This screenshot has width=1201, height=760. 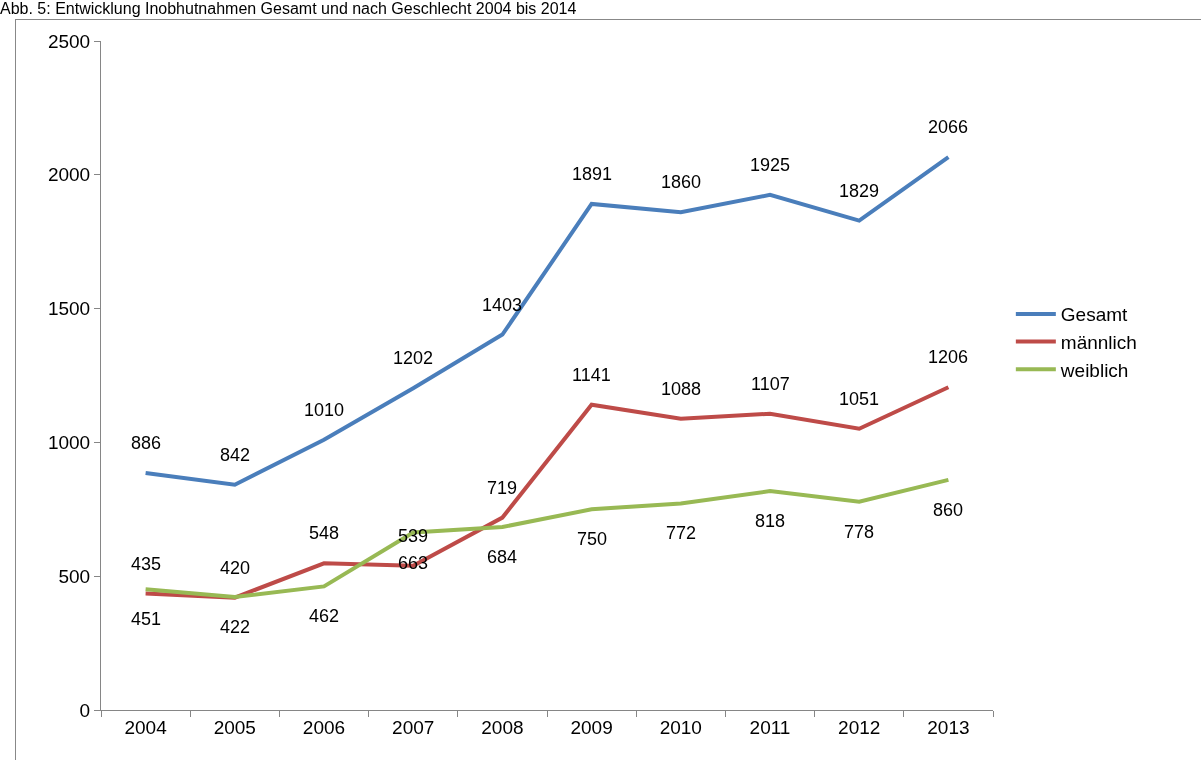 What do you see at coordinates (1098, 343) in the screenshot?
I see `legend-label: männlich` at bounding box center [1098, 343].